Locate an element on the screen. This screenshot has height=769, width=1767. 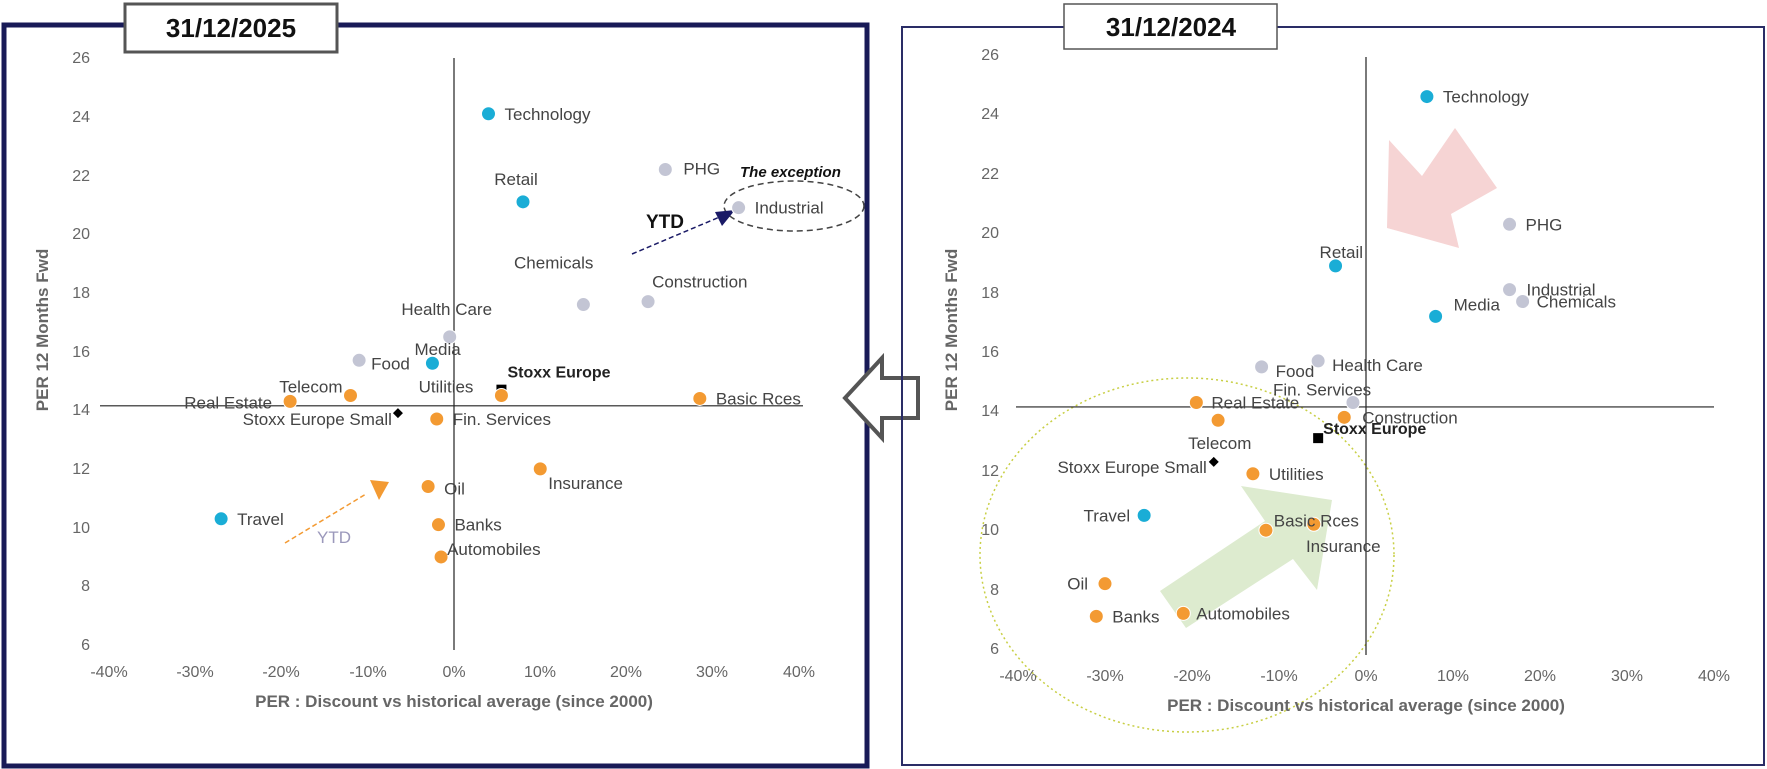
right-ytick: 18 is located at coordinates (990, 293).